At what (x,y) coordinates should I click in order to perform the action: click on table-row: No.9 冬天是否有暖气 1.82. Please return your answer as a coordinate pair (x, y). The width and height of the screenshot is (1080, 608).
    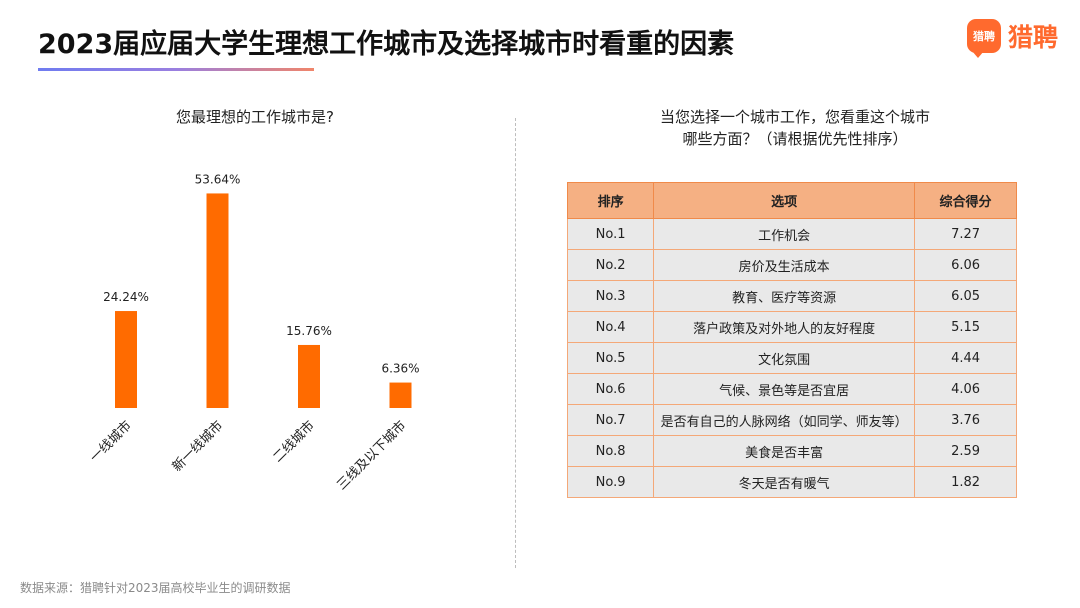
    Looking at the image, I should click on (791, 482).